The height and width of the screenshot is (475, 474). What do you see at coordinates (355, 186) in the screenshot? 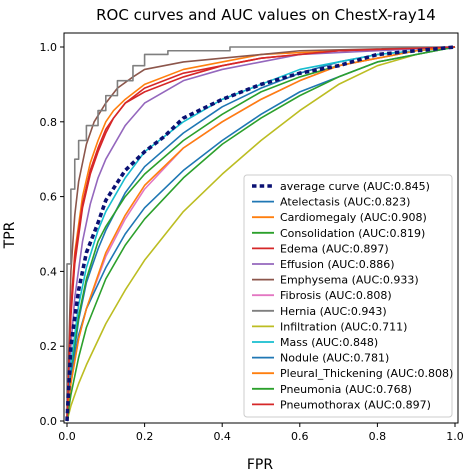
I see `legend-label-average-curve: average curve (AUC:0.845)` at bounding box center [355, 186].